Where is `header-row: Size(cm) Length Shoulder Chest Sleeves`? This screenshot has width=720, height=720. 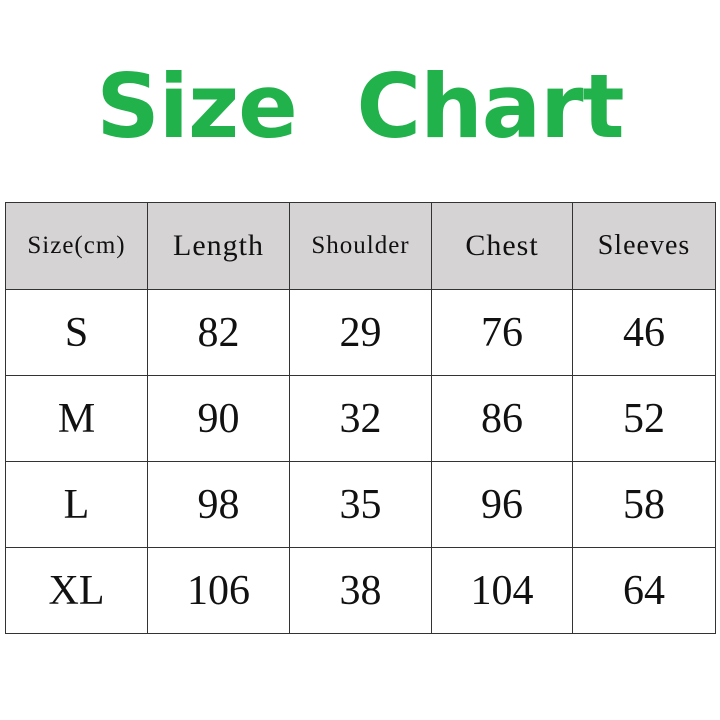 header-row: Size(cm) Length Shoulder Chest Sleeves is located at coordinates (360, 246).